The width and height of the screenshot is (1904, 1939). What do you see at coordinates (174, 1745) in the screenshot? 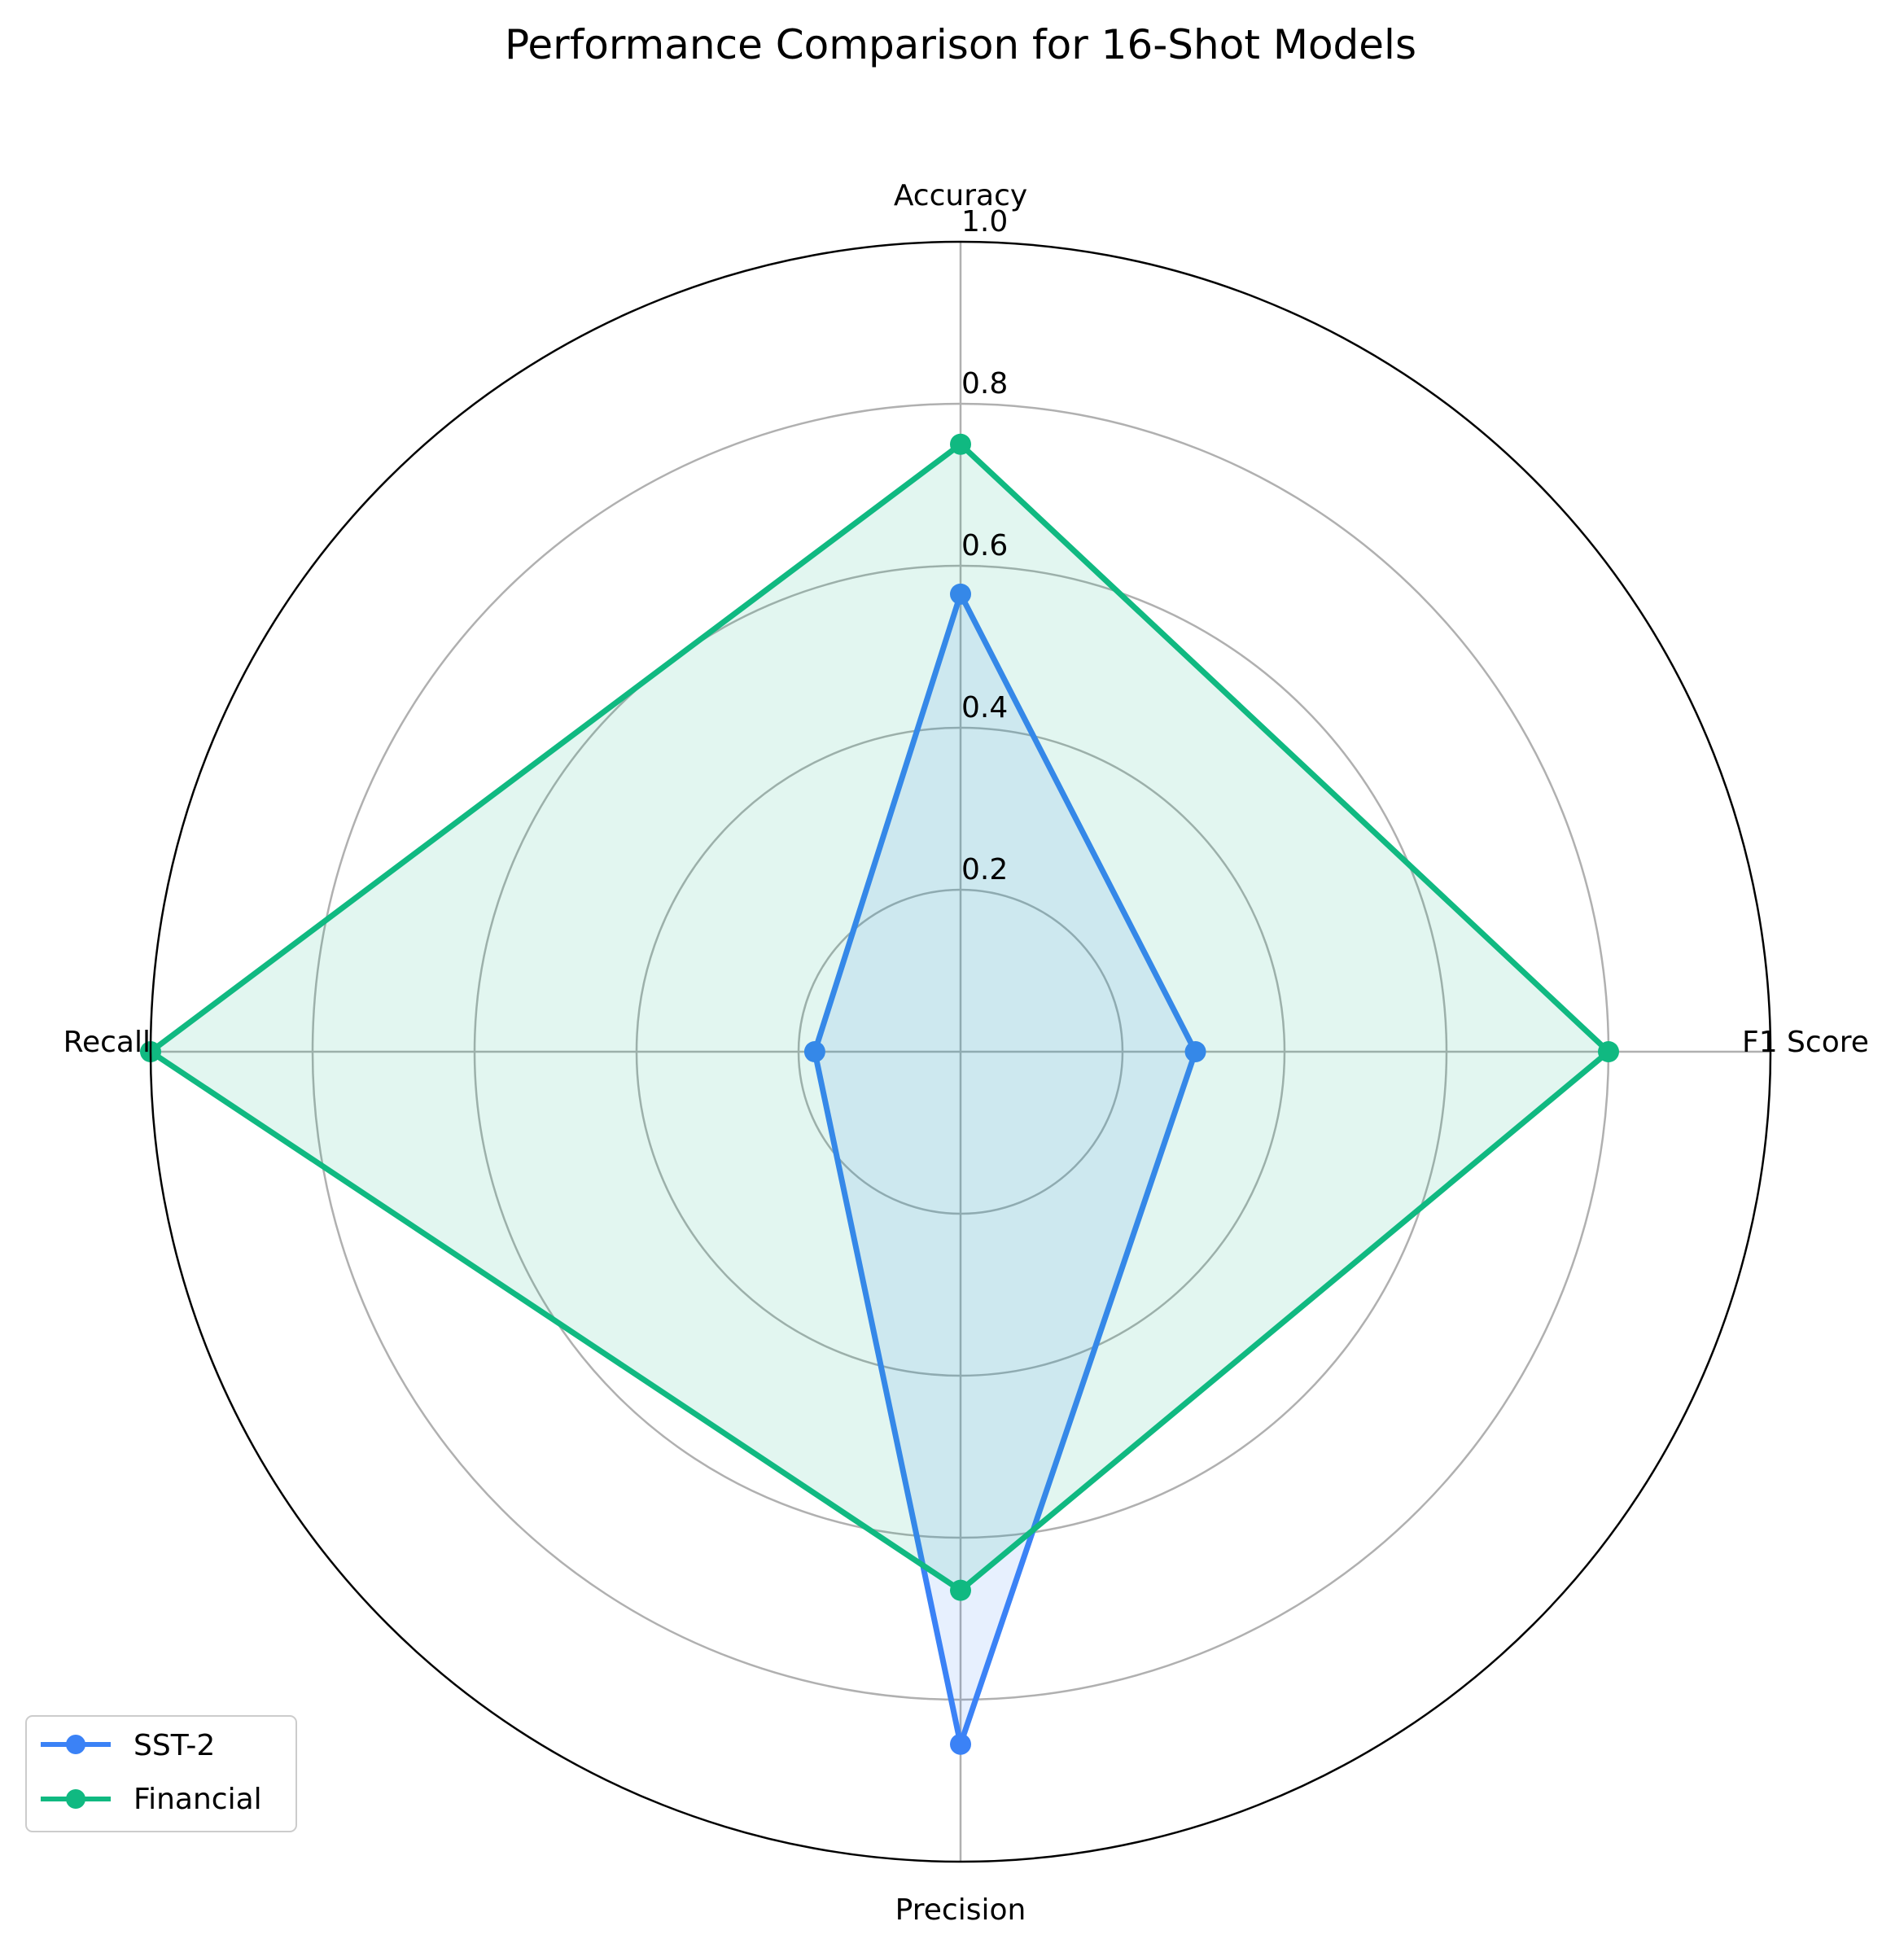
I see `legend-label-sst-2: SST-2` at bounding box center [174, 1745].